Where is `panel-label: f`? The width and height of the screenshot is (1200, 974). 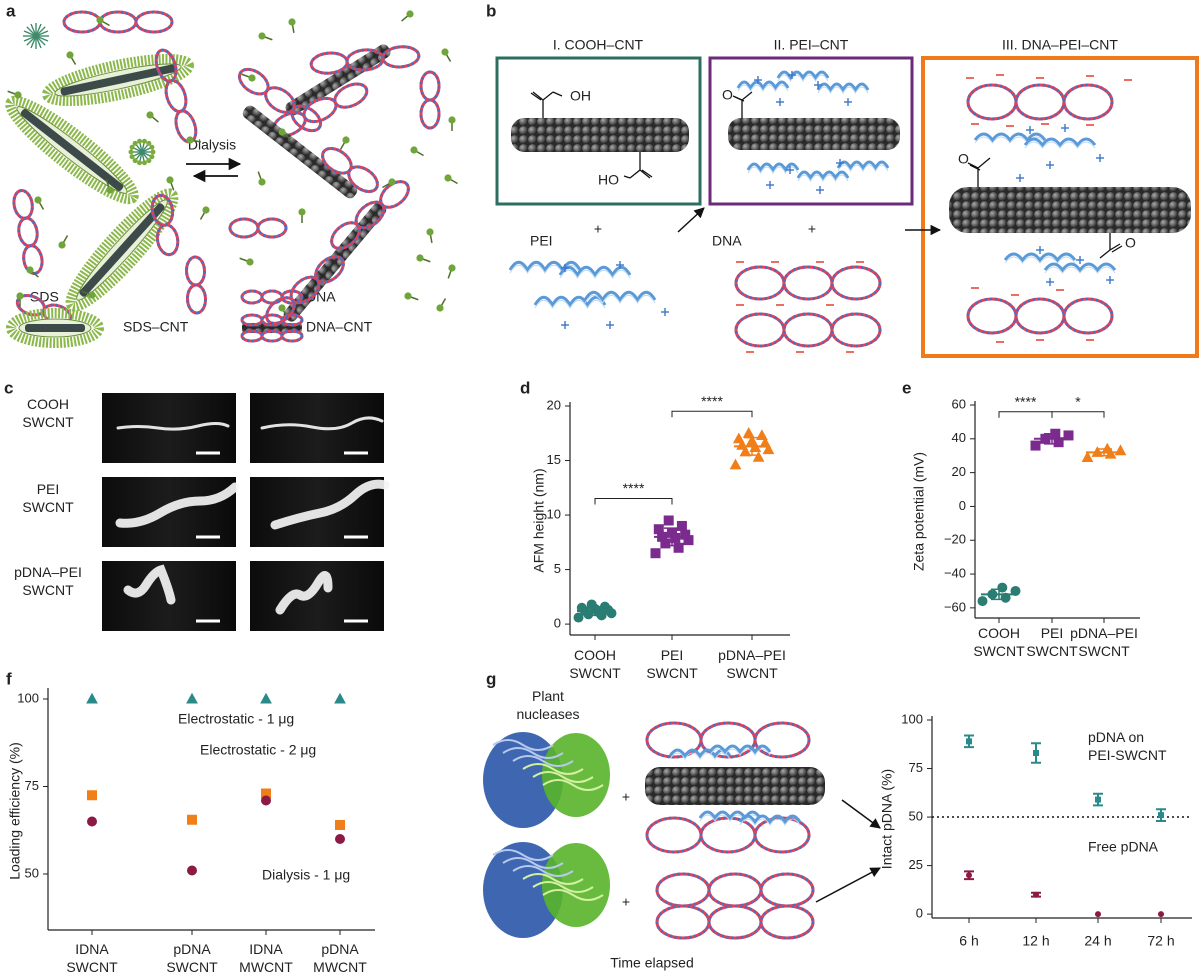
panel-label: f is located at coordinates (9, 678).